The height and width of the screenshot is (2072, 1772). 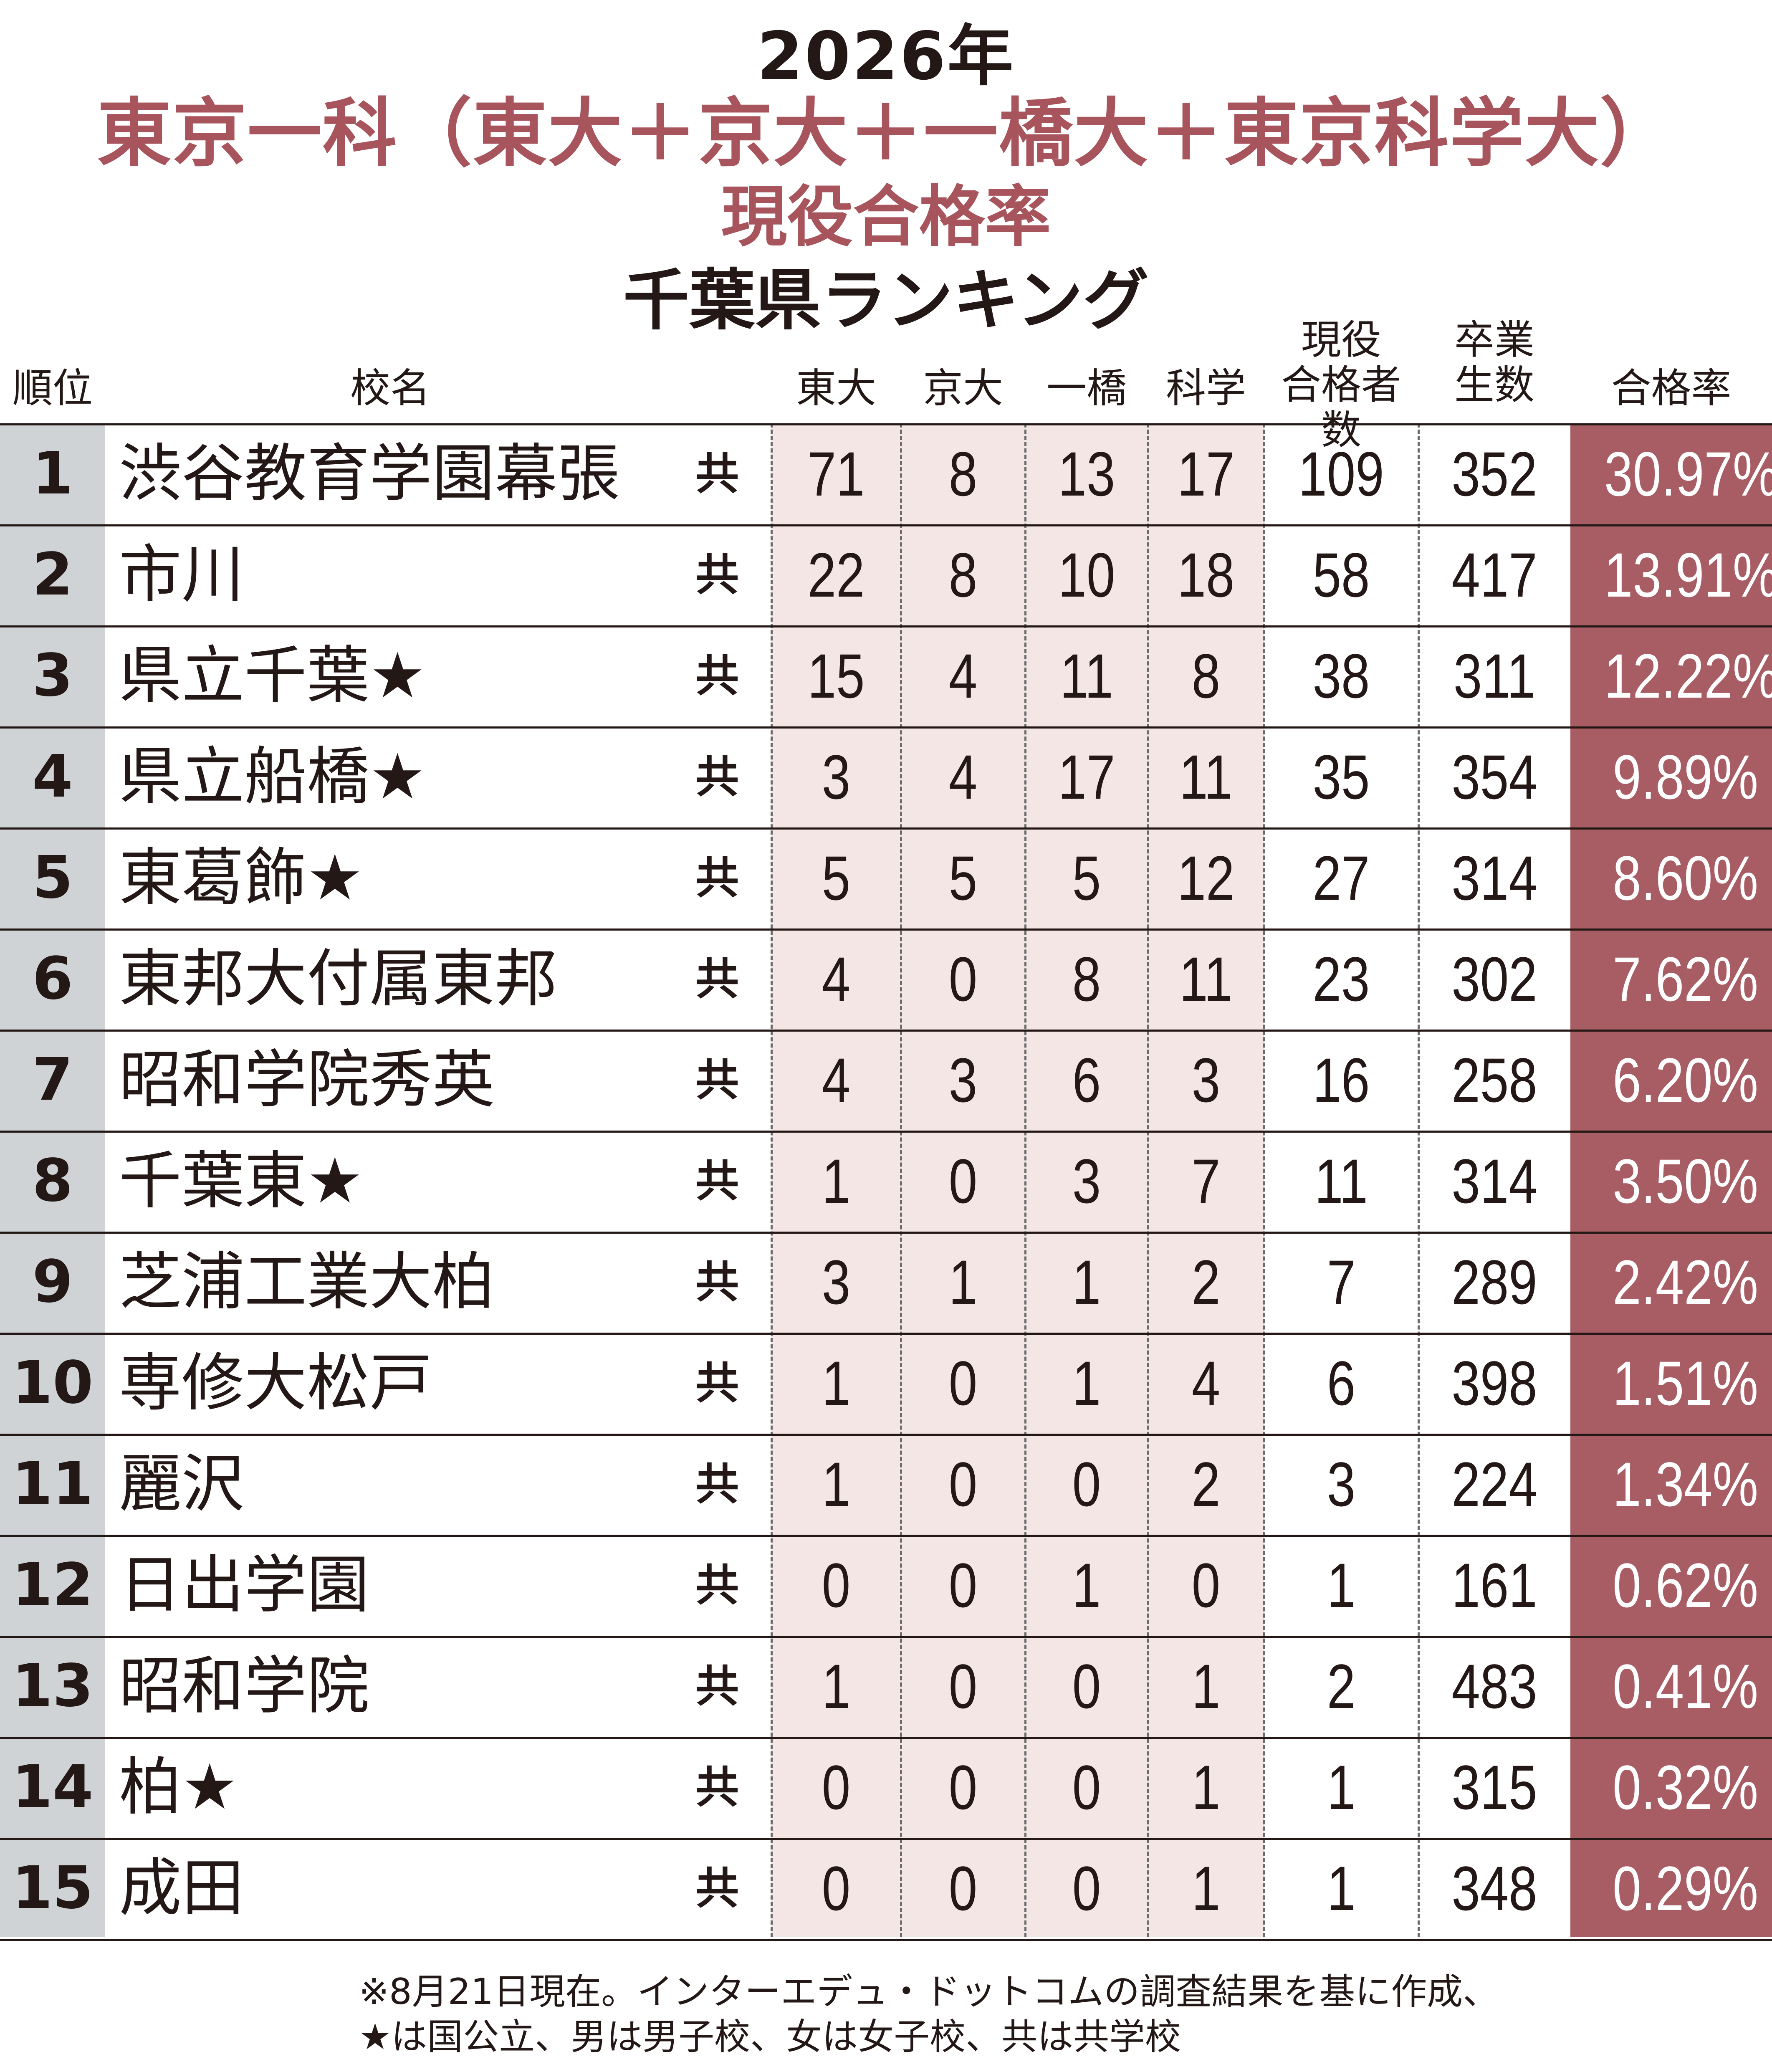 What do you see at coordinates (1495, 676) in the screenshot?
I see `graduates-count-cell: 311` at bounding box center [1495, 676].